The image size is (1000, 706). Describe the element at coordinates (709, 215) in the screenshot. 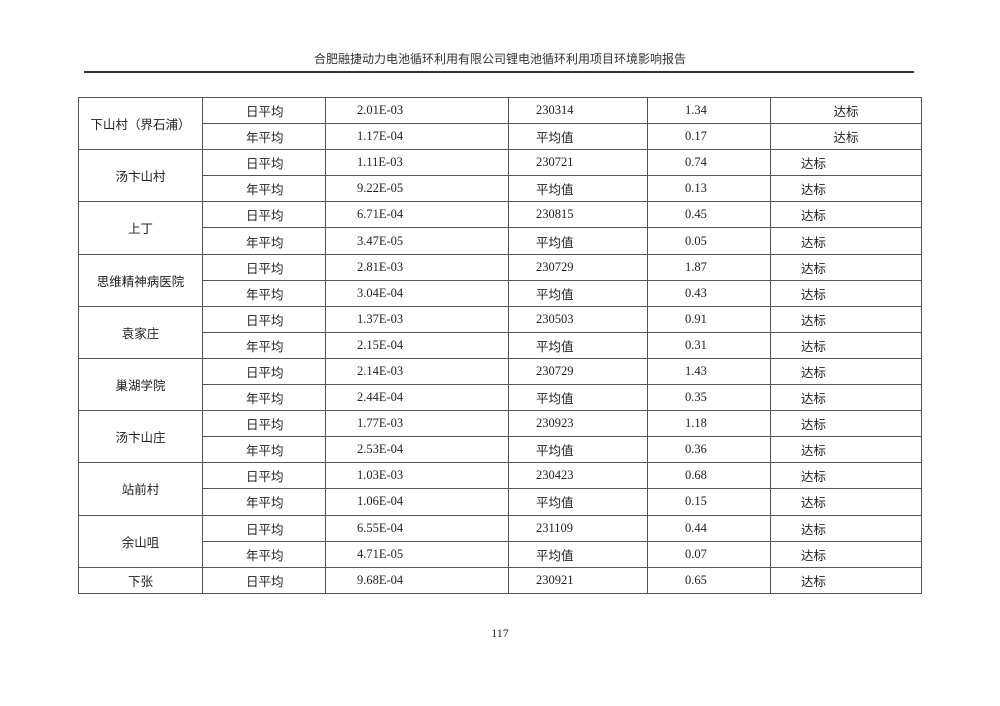

I see `percent-of-standard: 0.45` at that location.